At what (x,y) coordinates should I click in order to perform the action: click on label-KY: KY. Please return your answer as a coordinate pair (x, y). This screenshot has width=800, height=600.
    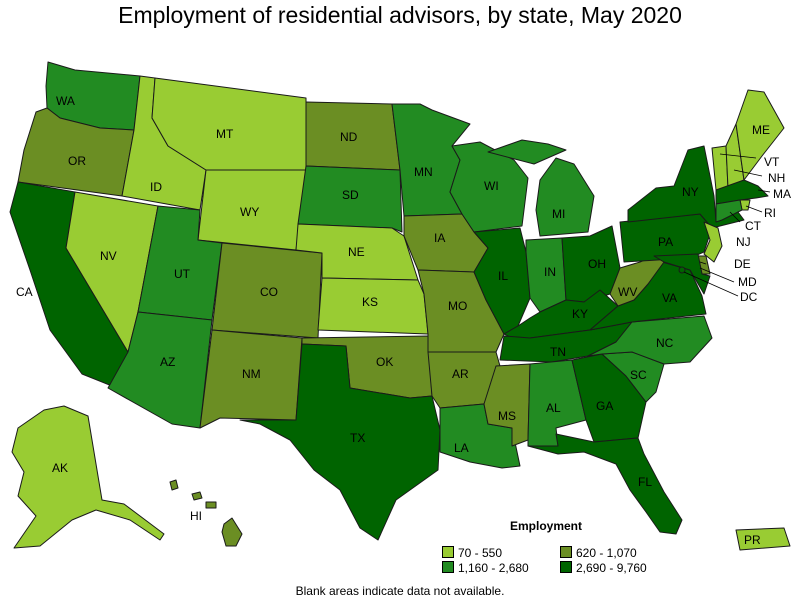
    Looking at the image, I should click on (580, 314).